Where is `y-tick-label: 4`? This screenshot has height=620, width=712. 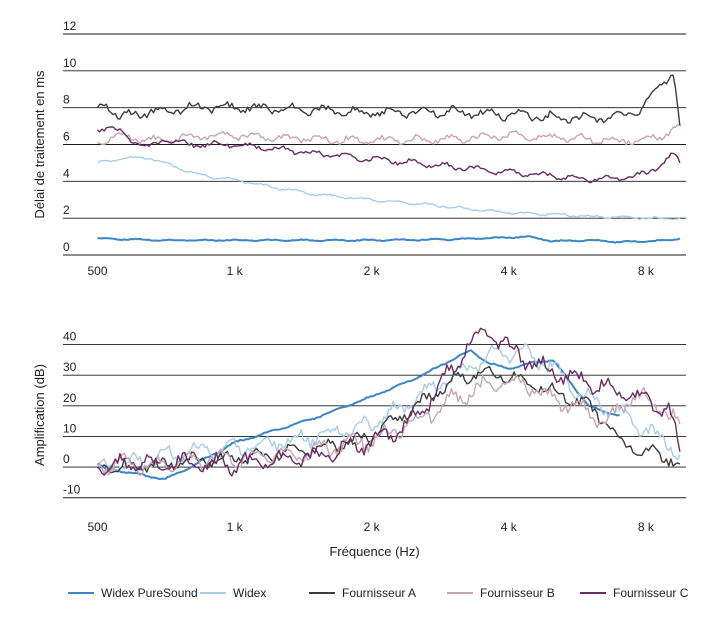 y-tick-label: 4 is located at coordinates (66, 173).